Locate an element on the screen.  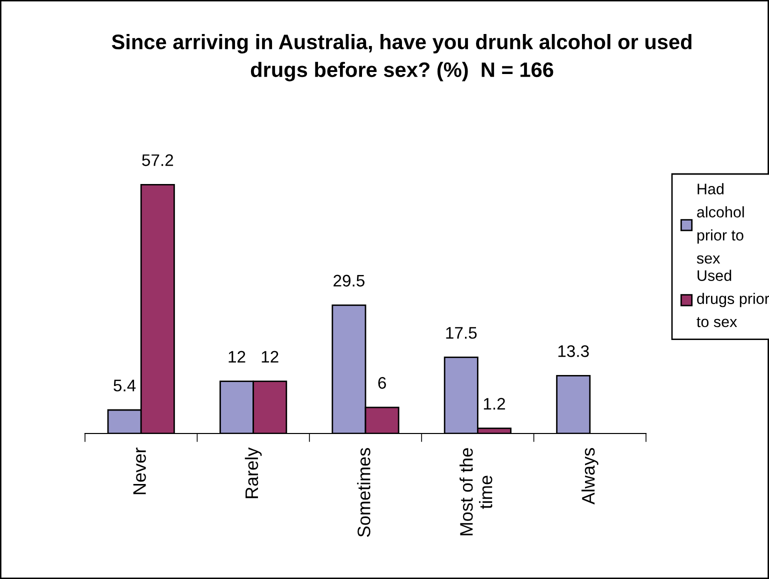
legend-label: Had alcohol prior to sex is located at coordinates (720, 223).